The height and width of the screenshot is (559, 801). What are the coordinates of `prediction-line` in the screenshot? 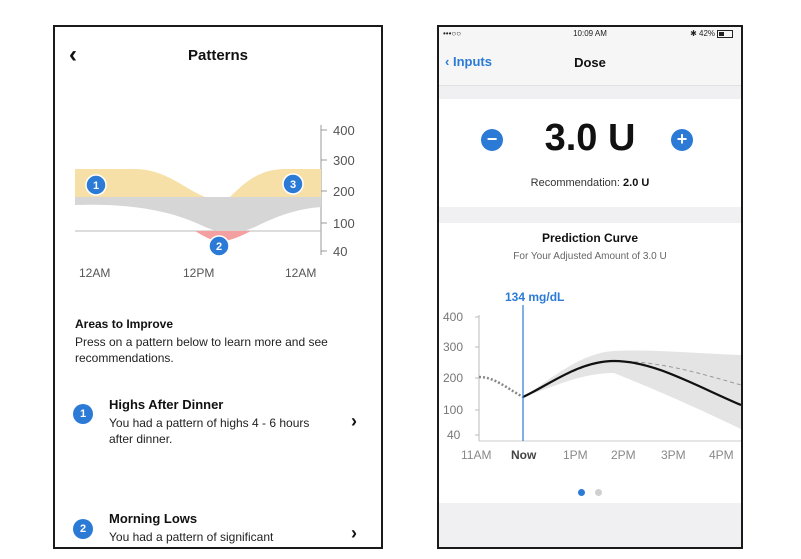 It's located at (631, 383).